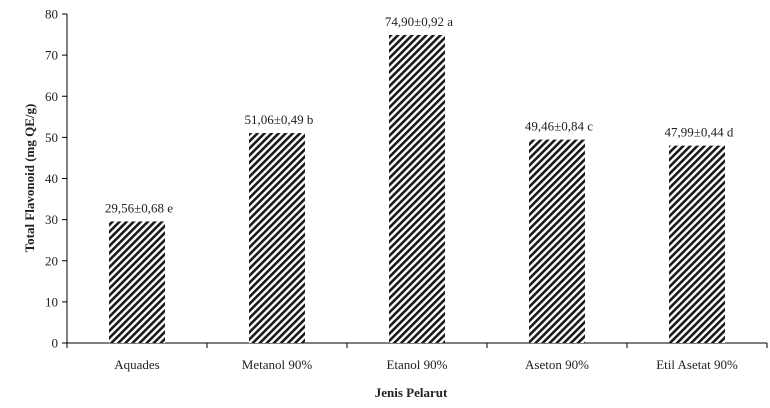 The height and width of the screenshot is (408, 770). Describe the element at coordinates (559, 126) in the screenshot. I see `data-label: 49,46±0,84 c` at that location.